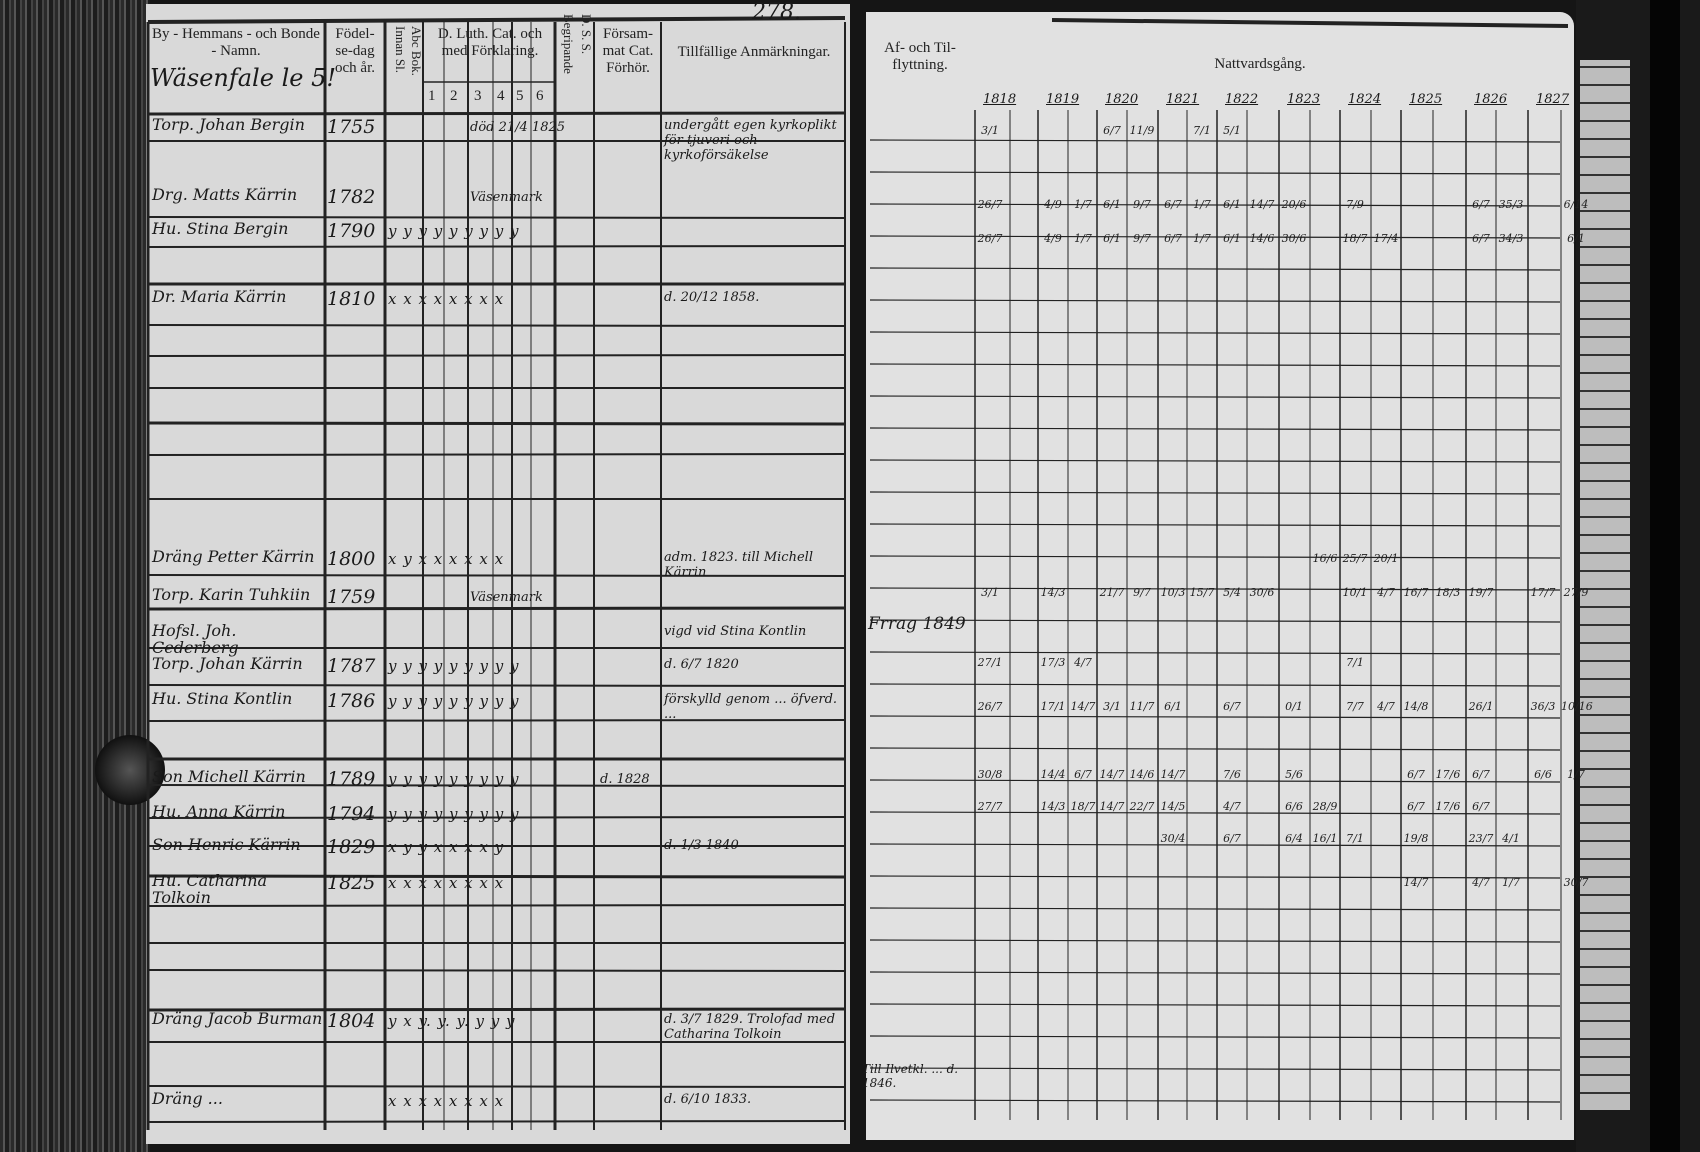 This screenshot has width=1700, height=1152. I want to click on header-abc: Abc Bok. Innan Sl., so click(408, 51).